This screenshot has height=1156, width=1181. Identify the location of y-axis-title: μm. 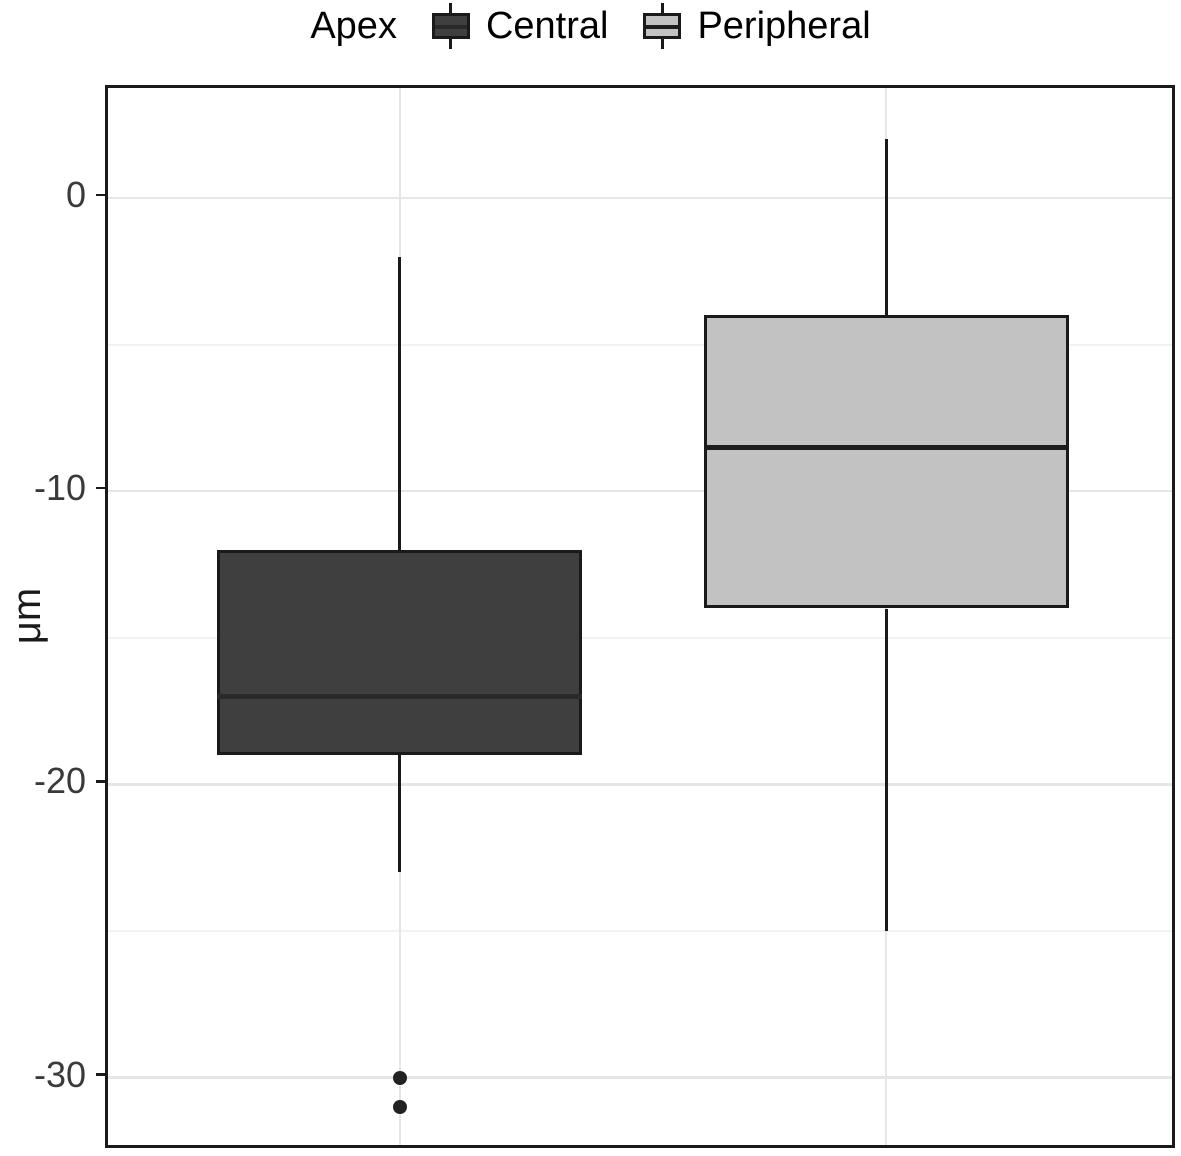
(27, 616).